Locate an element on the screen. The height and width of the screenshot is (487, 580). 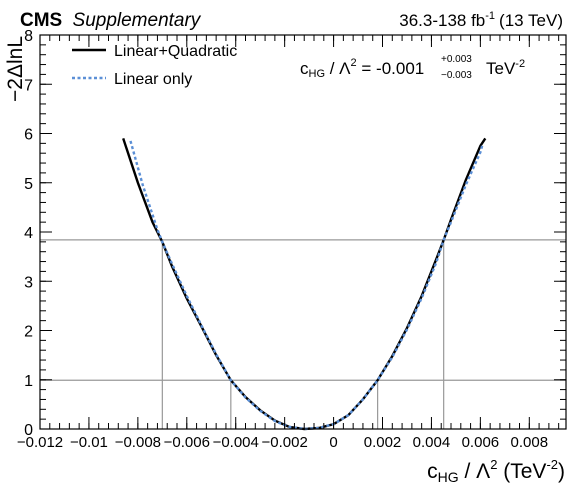
legend-label-linear-quadratic: Linear+Quadratic is located at coordinates (175, 51).